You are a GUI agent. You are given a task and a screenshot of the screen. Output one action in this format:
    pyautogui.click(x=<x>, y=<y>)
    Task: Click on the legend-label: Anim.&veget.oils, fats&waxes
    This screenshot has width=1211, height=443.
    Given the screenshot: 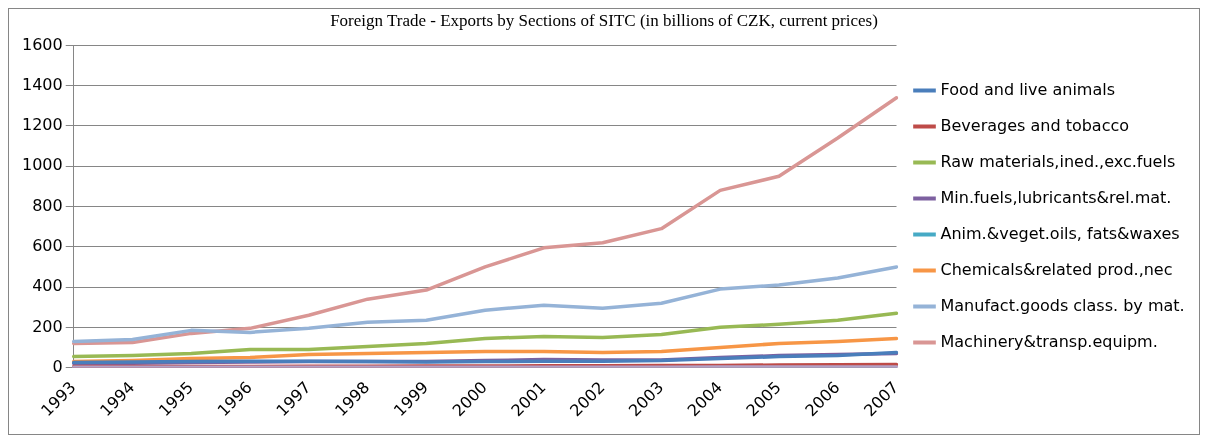 What is the action you would take?
    pyautogui.click(x=1060, y=233)
    